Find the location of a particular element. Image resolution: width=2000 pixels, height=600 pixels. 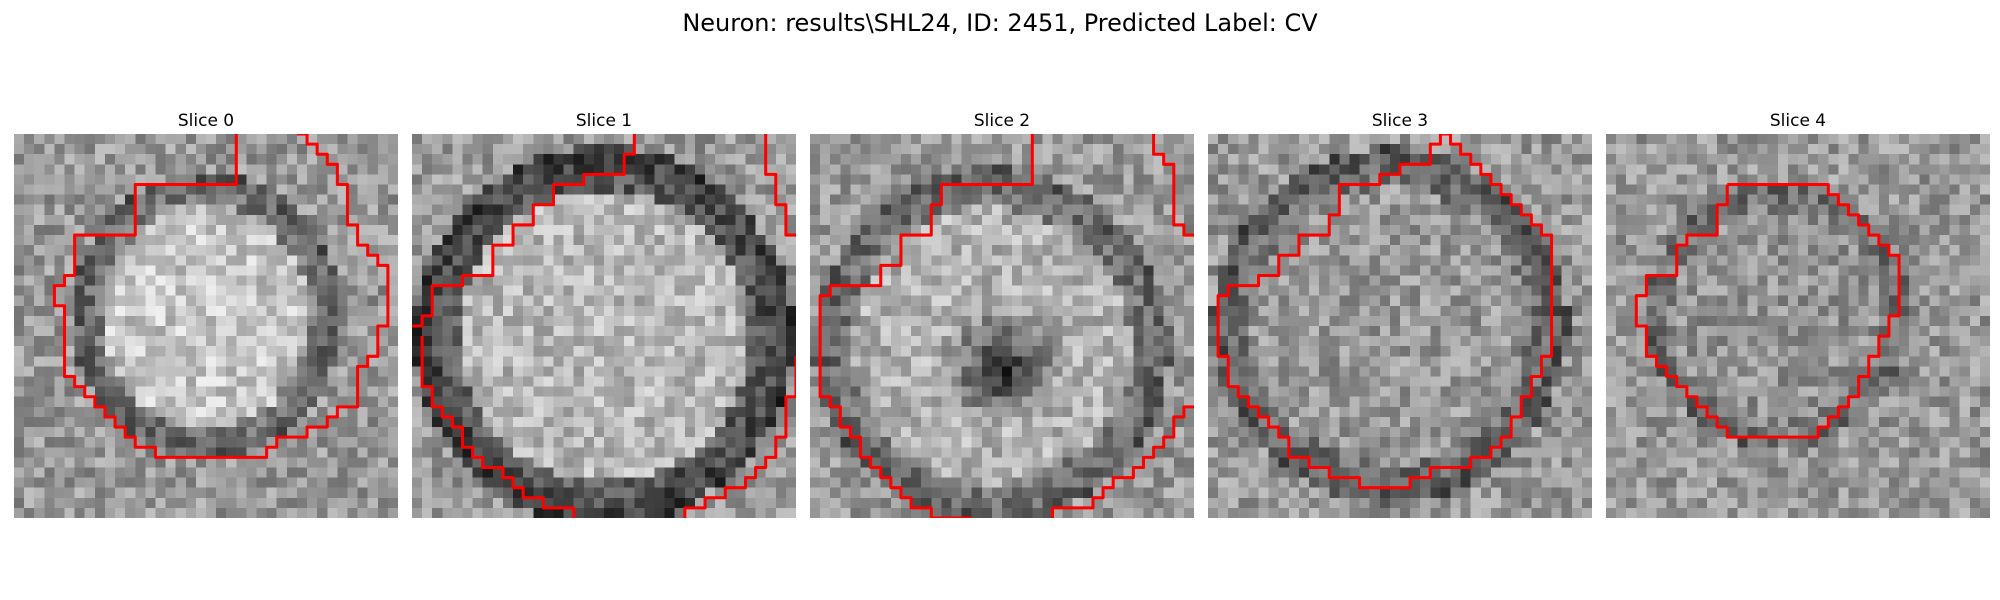

slice-title: Slice 4 is located at coordinates (1798, 121).